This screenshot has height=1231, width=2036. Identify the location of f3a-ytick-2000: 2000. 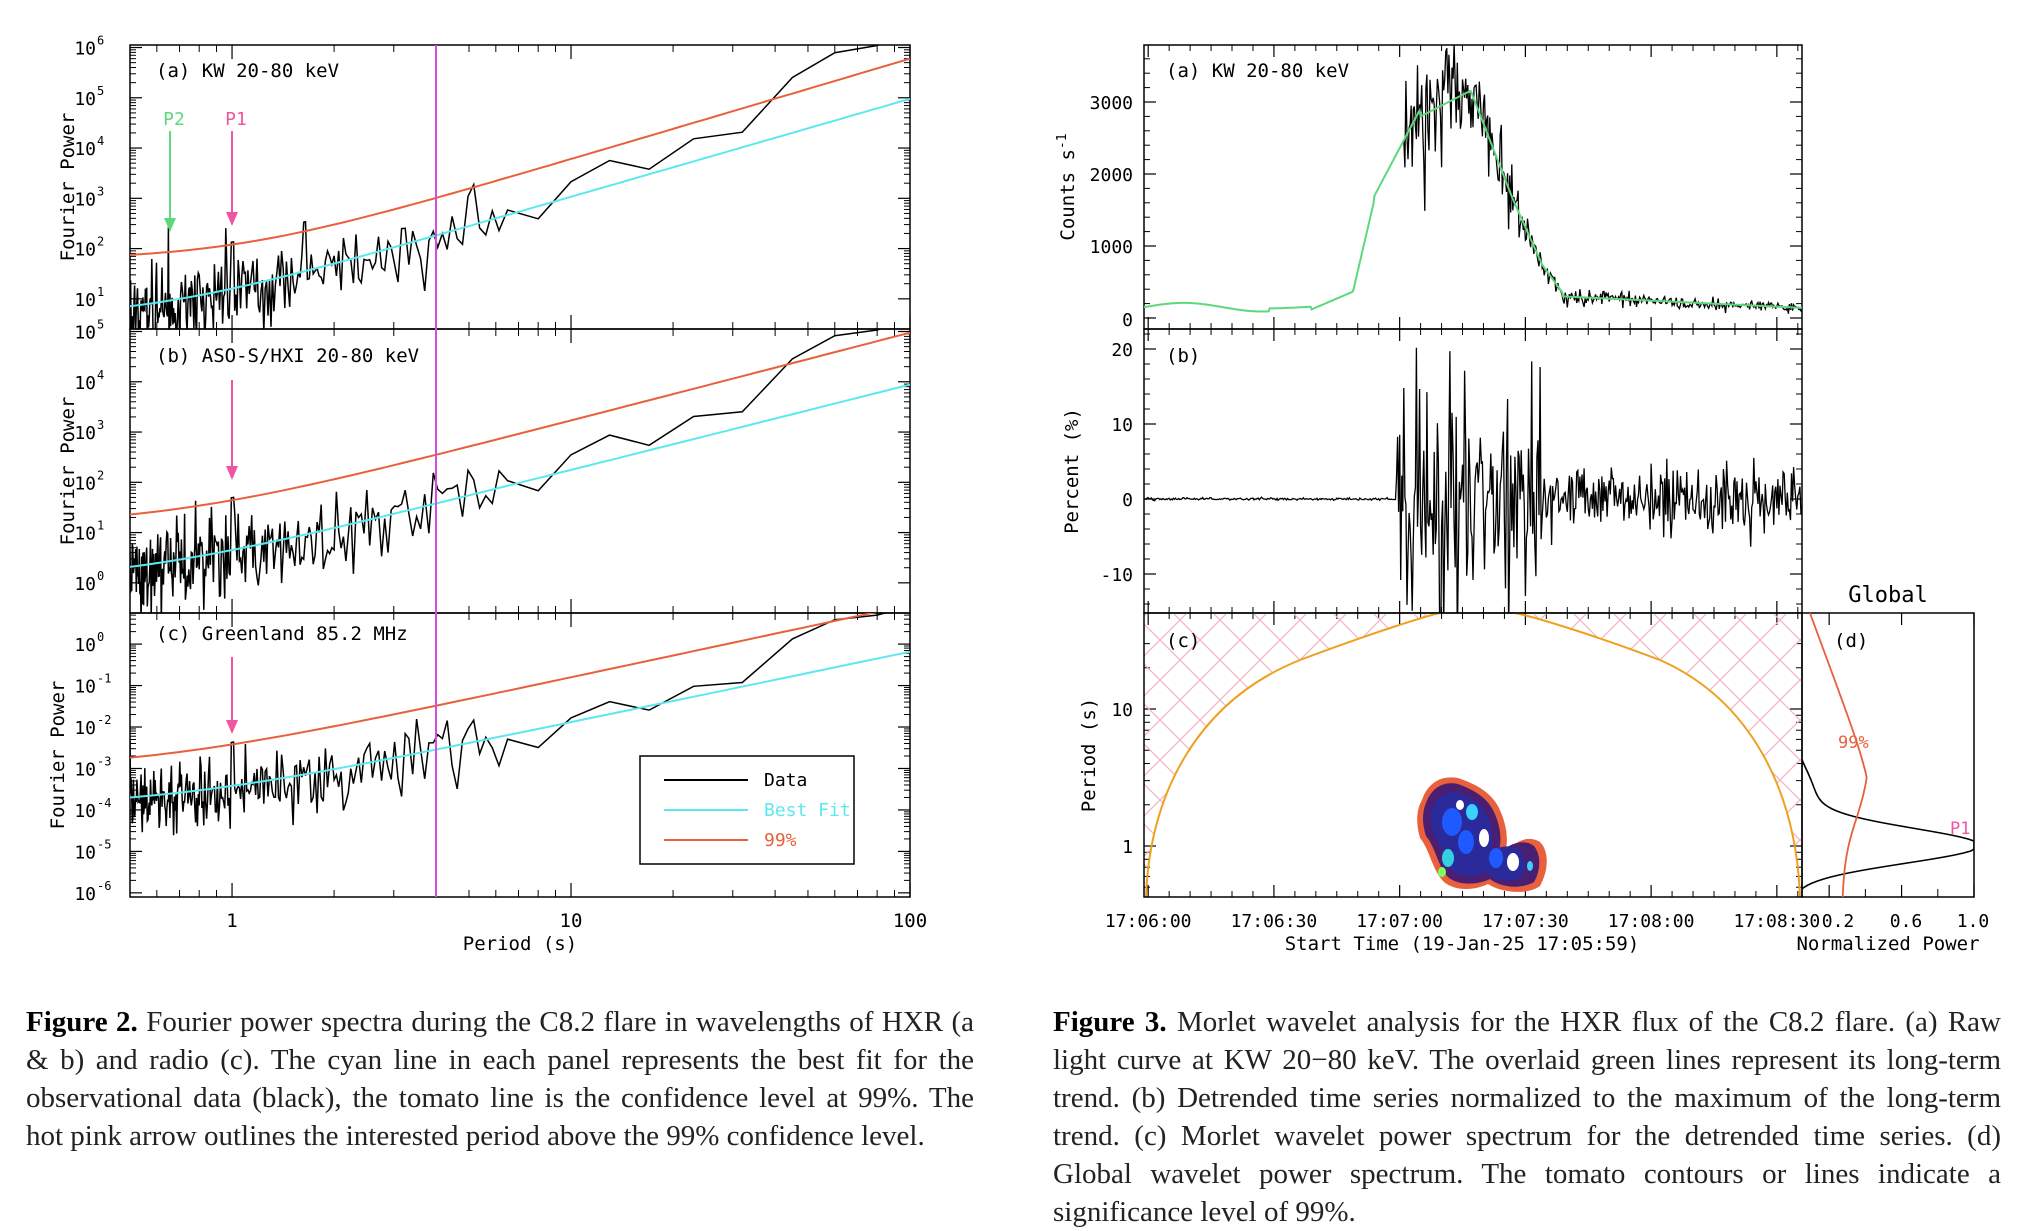
(1111, 175).